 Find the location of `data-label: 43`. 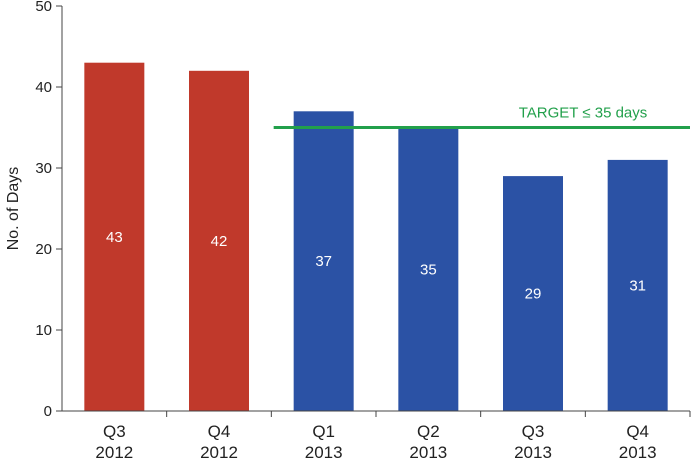

data-label: 43 is located at coordinates (114, 237).